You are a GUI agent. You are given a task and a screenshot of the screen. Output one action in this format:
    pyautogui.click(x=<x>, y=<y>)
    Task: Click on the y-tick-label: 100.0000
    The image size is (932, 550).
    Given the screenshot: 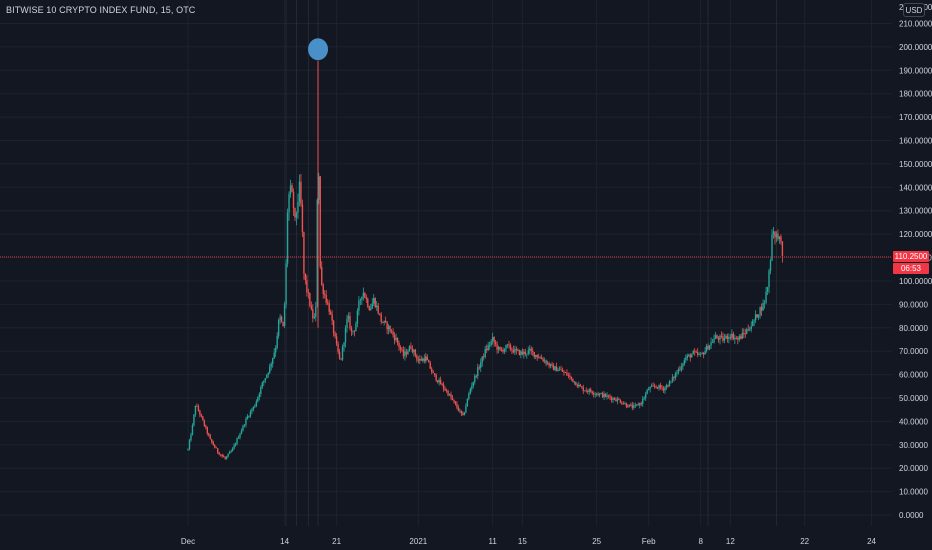 What is the action you would take?
    pyautogui.click(x=915, y=281)
    